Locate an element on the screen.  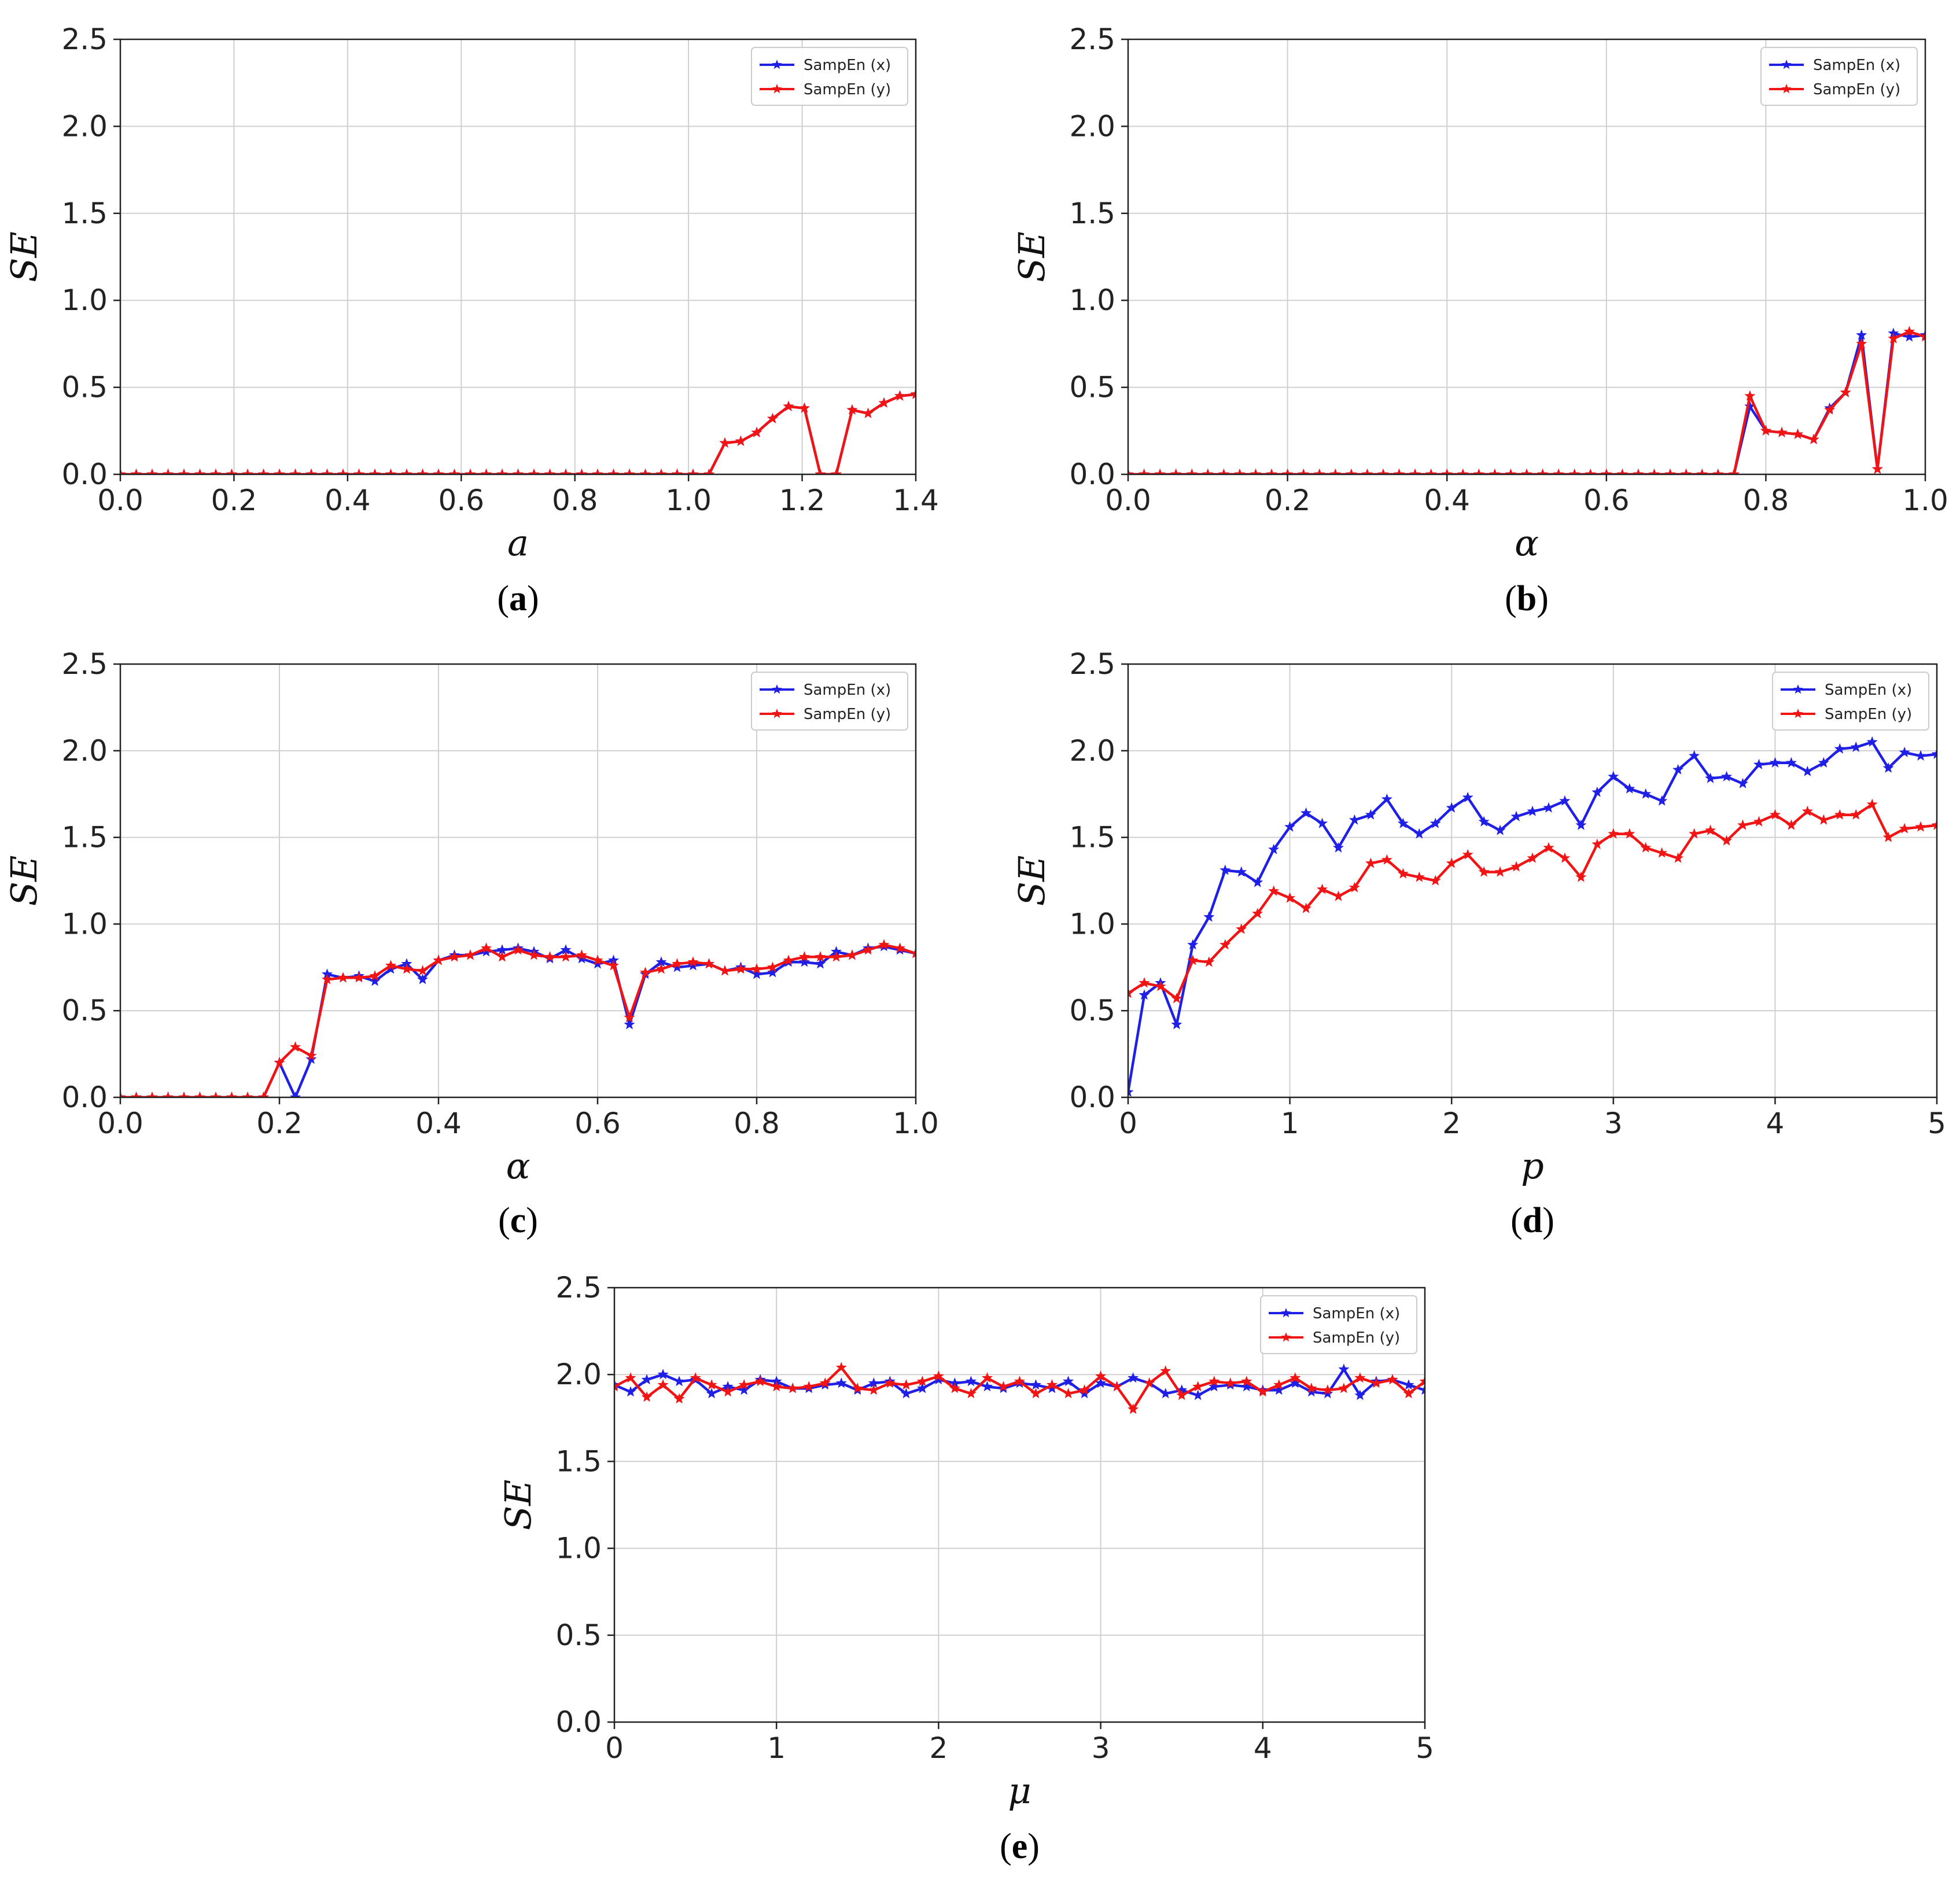
panel-caption: (c) is located at coordinates (518, 1221).